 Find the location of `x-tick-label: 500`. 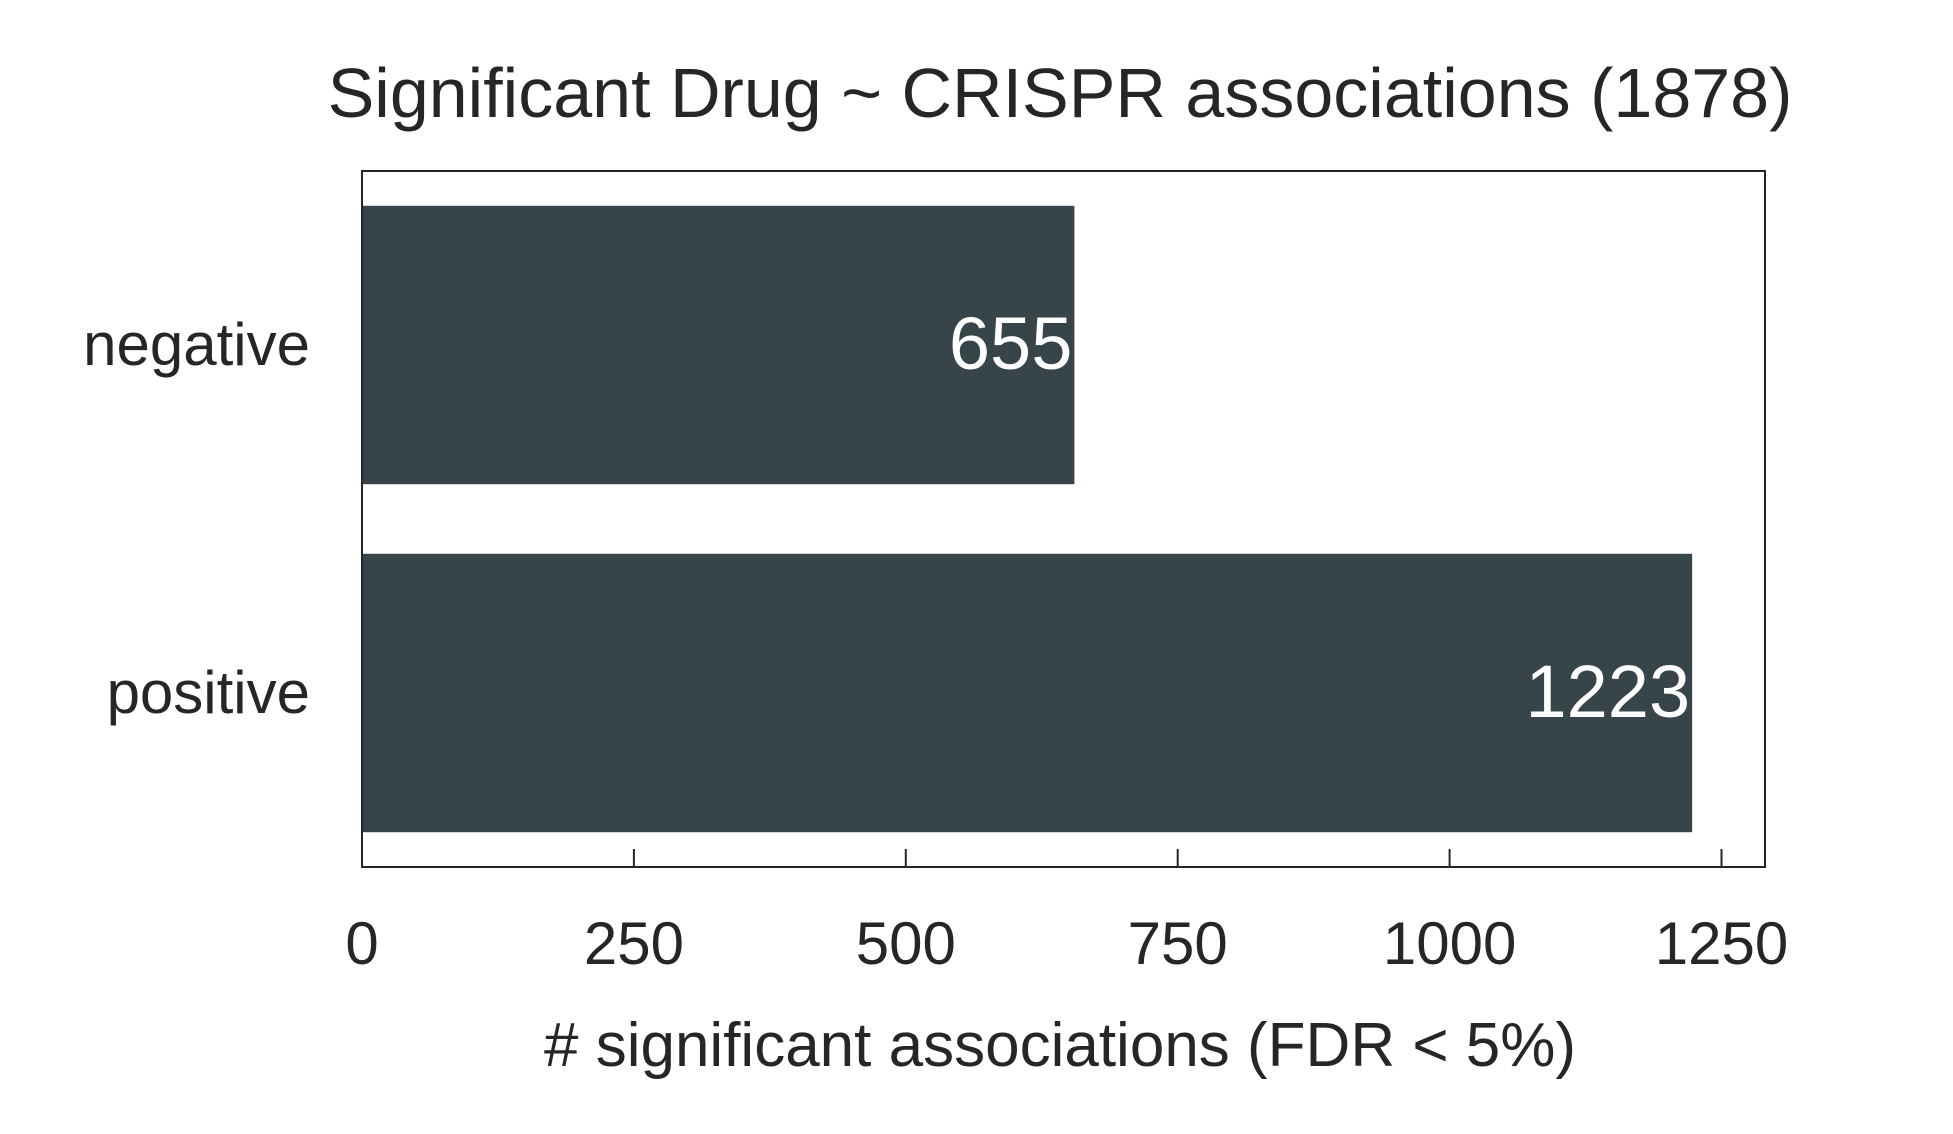

x-tick-label: 500 is located at coordinates (906, 943).